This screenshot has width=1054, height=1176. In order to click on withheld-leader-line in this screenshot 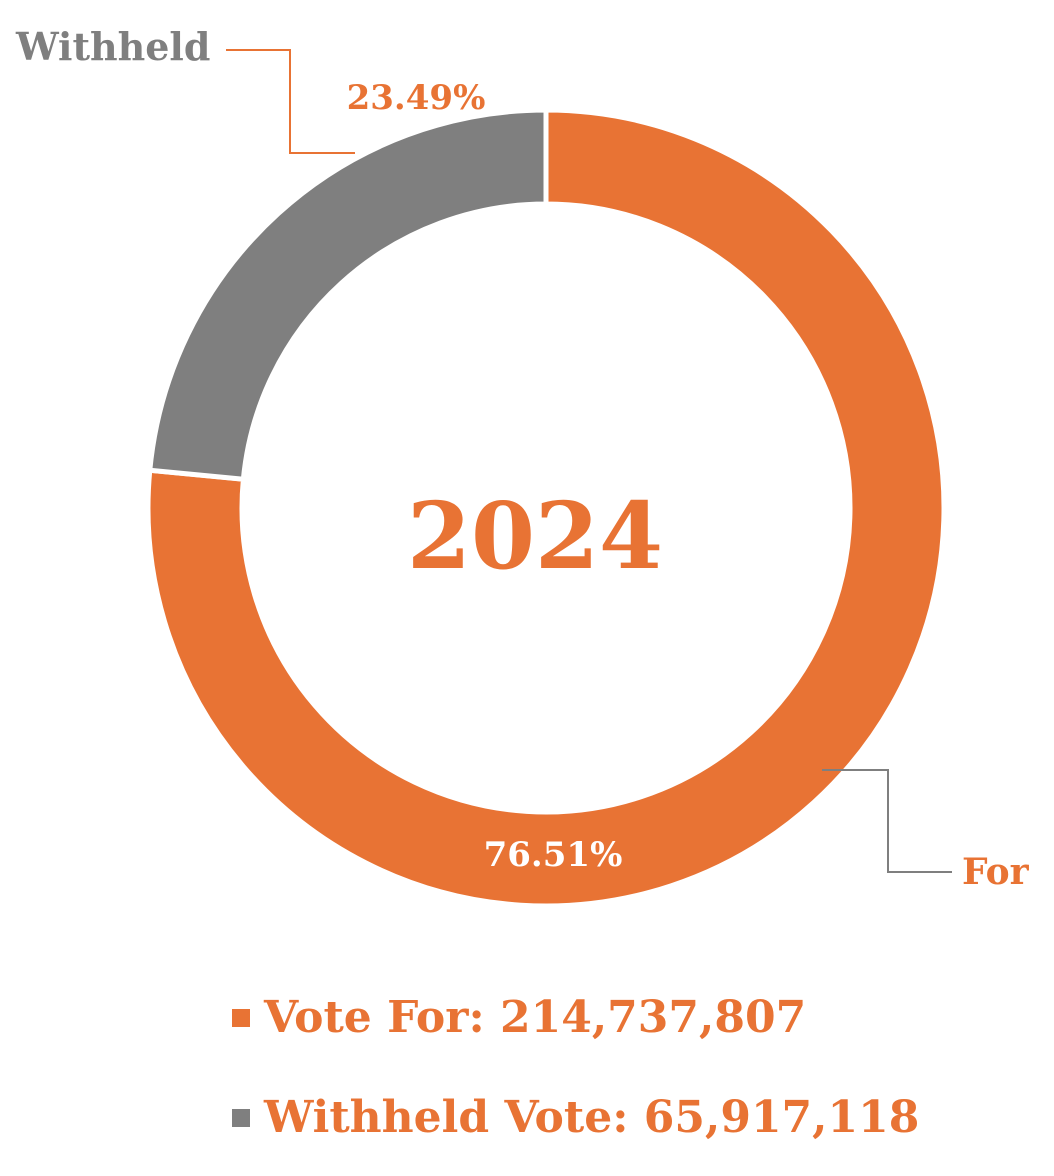, I will do `click(290, 101)`.